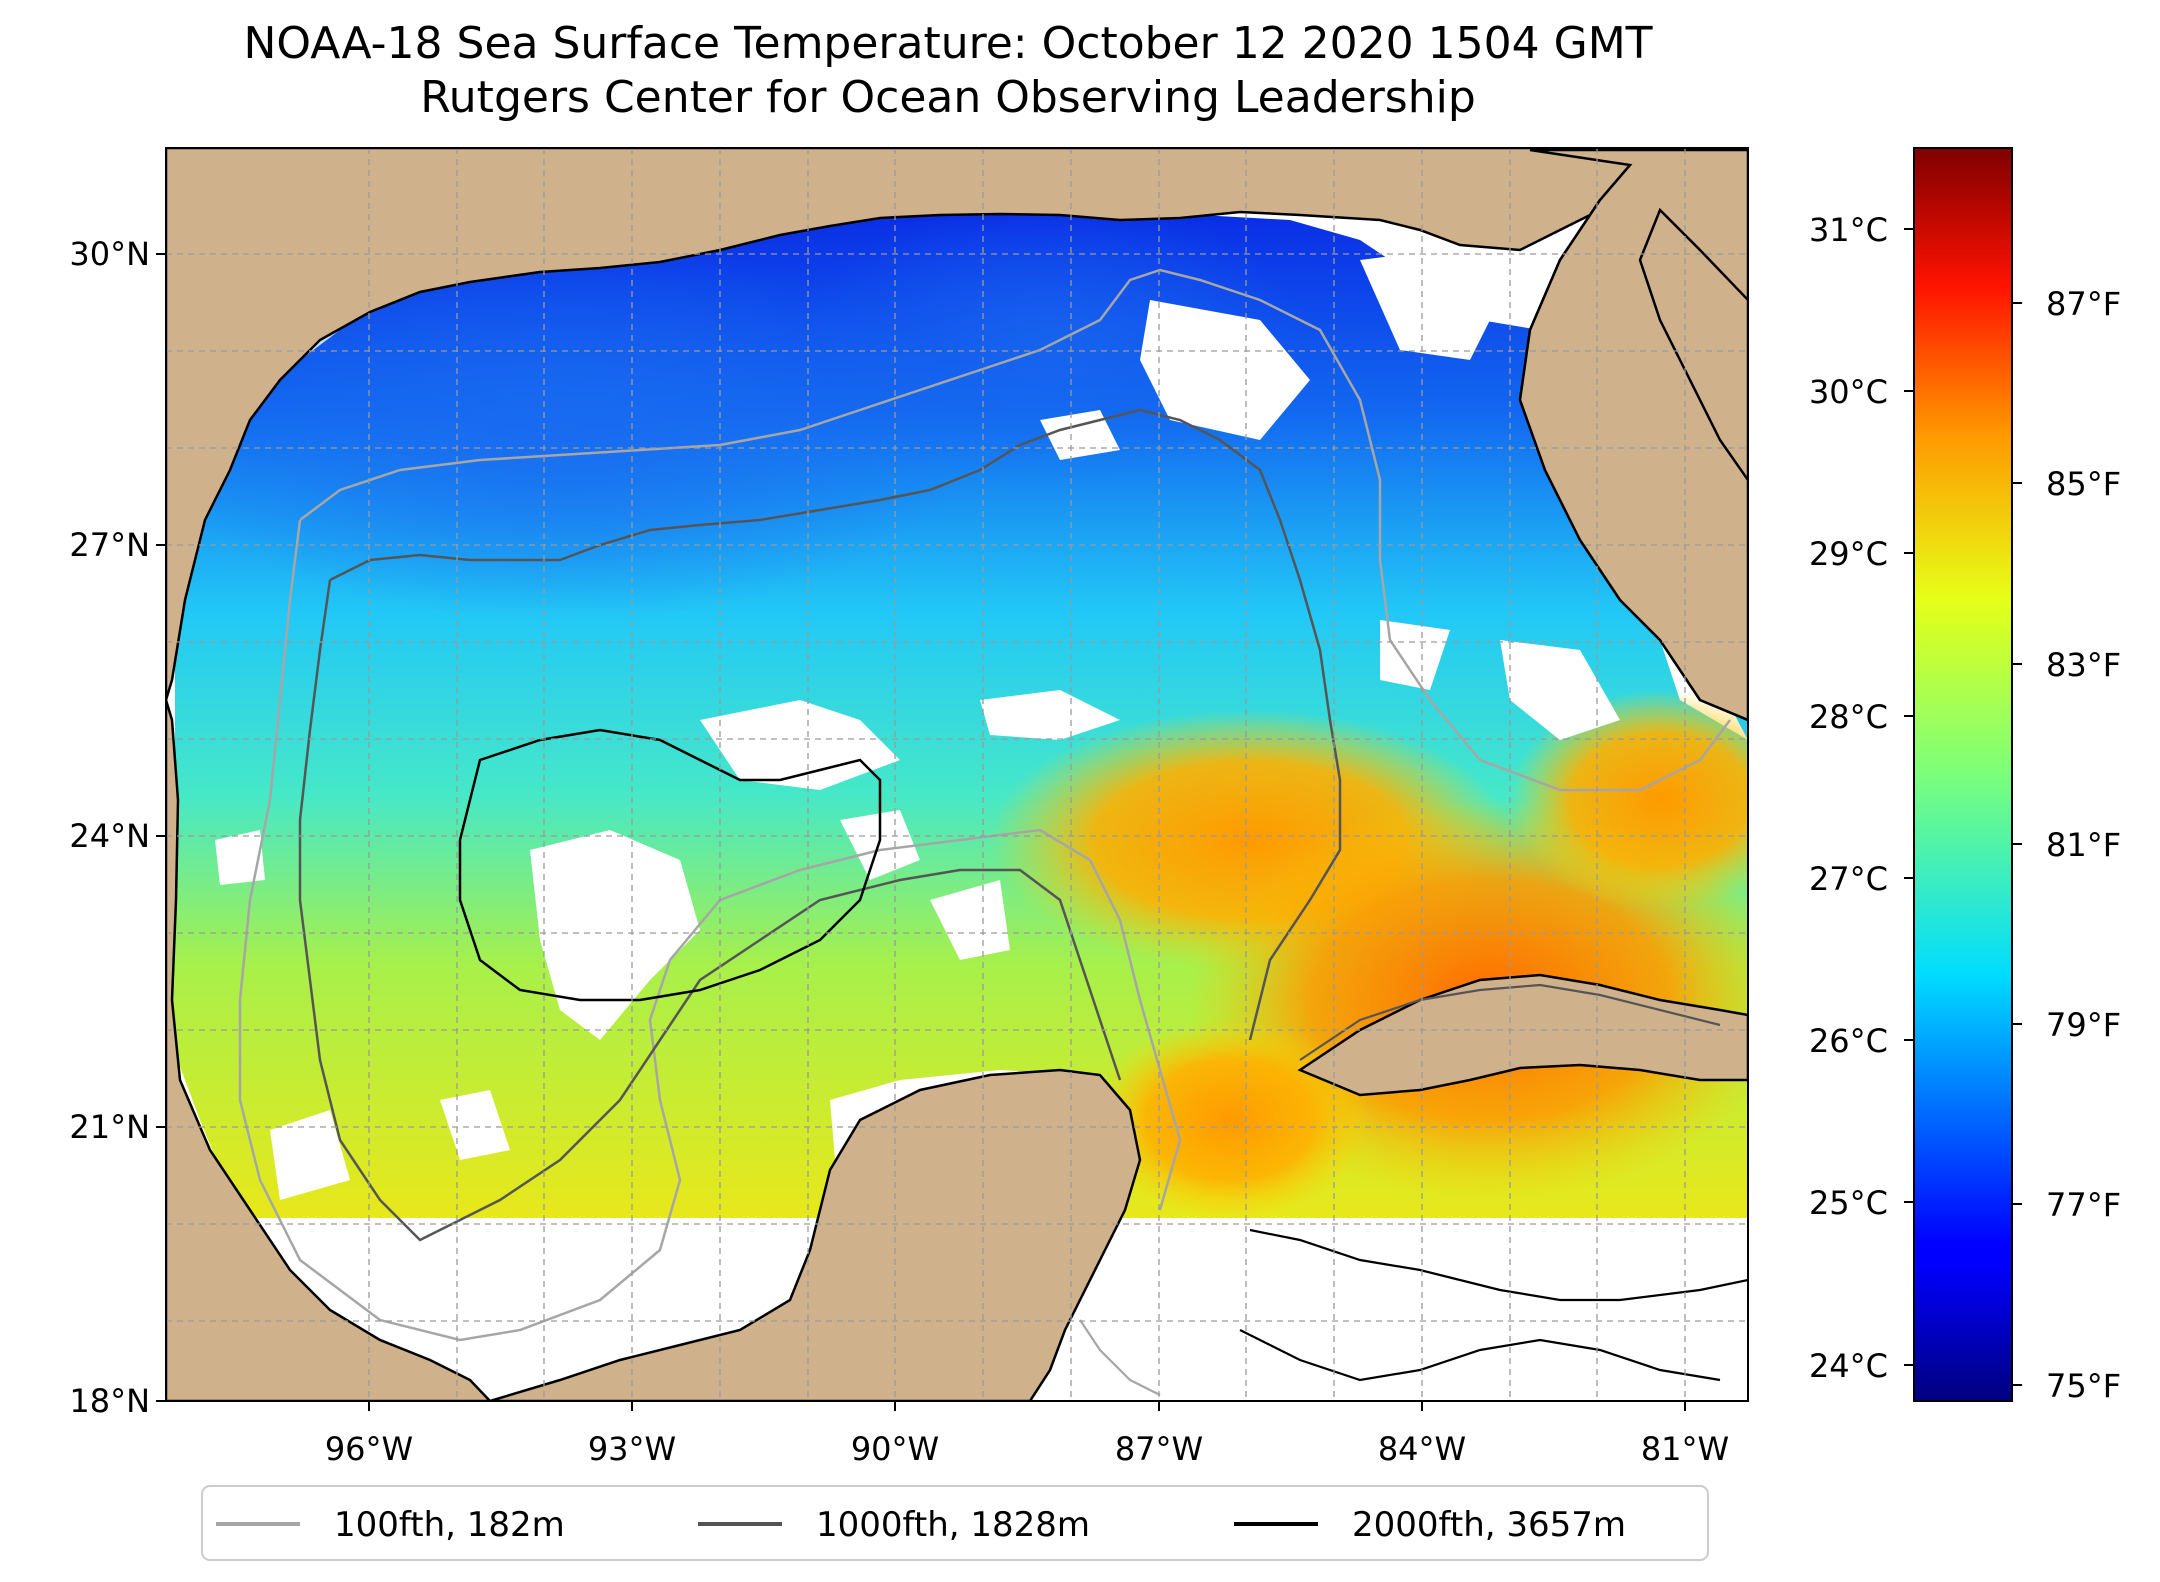 This screenshot has height=1582, width=2160. Describe the element at coordinates (815, 1234) in the screenshot. I see `land-yucatan` at that location.